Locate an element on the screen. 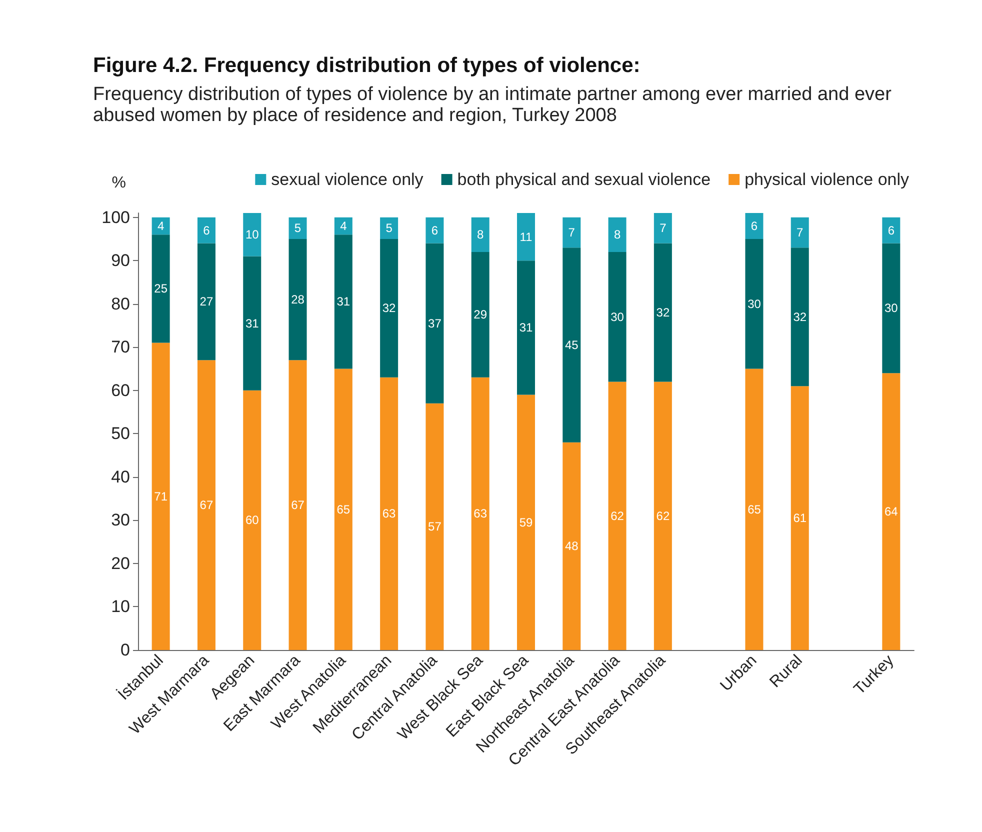 The height and width of the screenshot is (832, 982). y-tick-label: 30 is located at coordinates (120, 520).